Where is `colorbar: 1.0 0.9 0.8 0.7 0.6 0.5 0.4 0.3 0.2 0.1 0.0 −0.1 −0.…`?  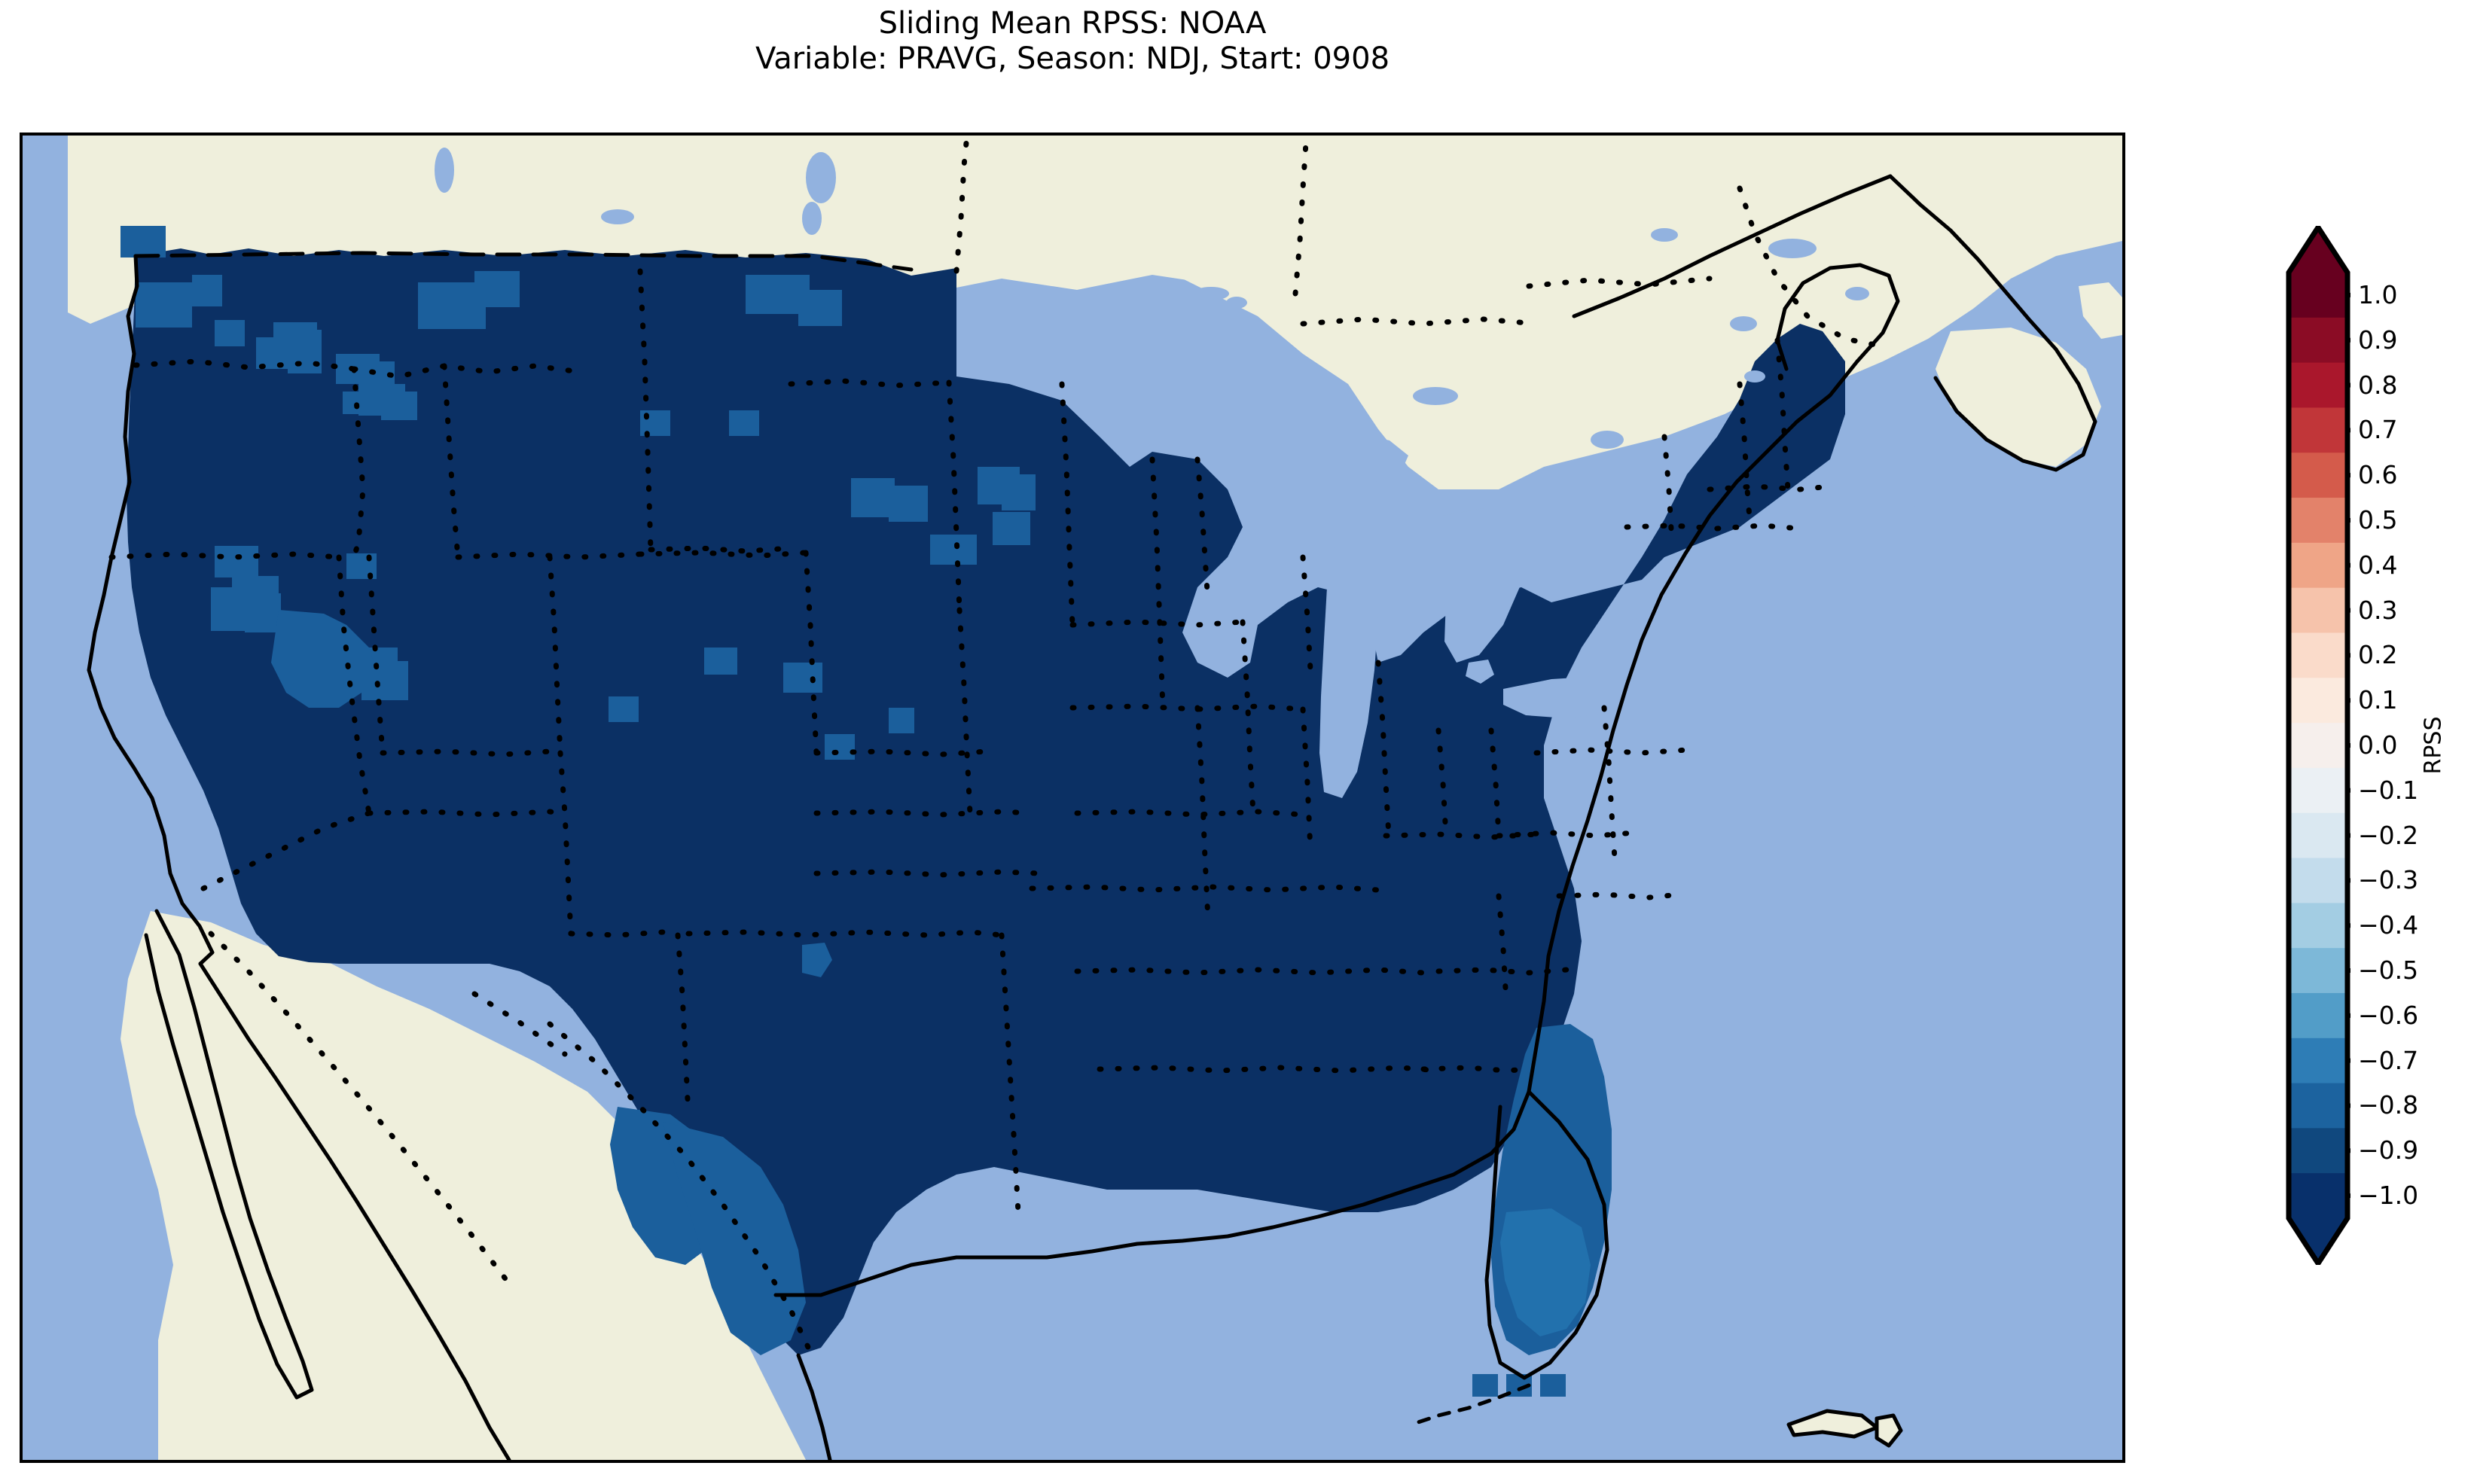
colorbar: 1.0 0.9 0.8 0.7 0.6 0.5 0.4 0.3 0.2 0.1 0.0 −0.1 −0.… is located at coordinates (2380, 745).